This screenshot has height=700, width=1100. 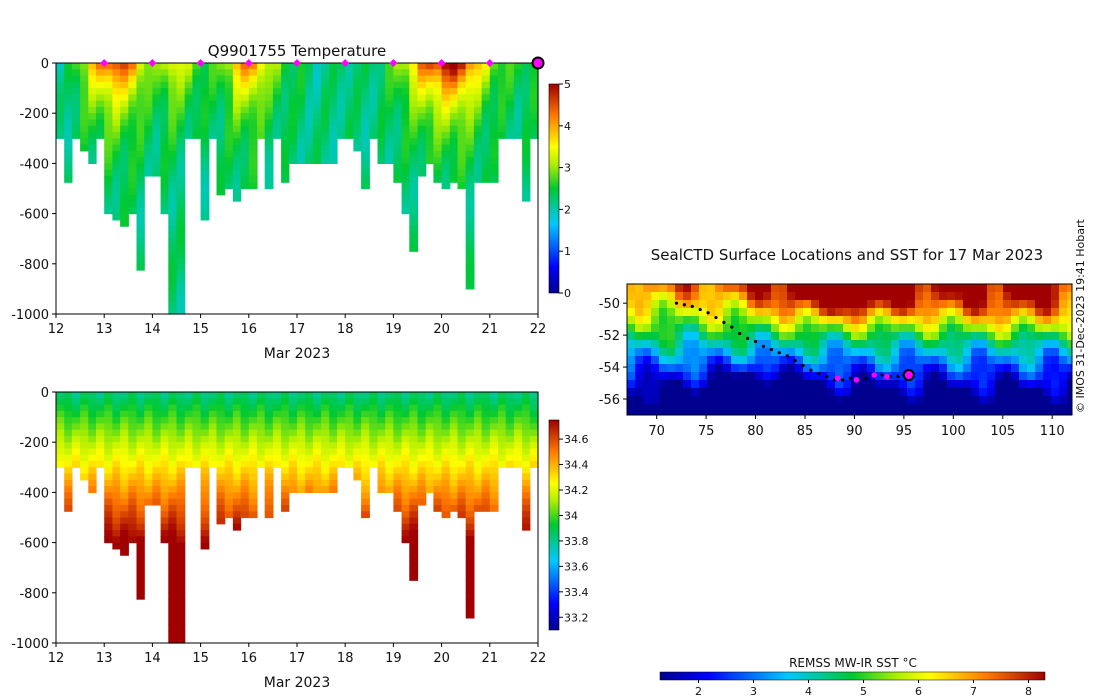 I want to click on temperature-x-ticks: 12 13 14 15 16 17 18 19 20 21 22, so click(x=297, y=325).